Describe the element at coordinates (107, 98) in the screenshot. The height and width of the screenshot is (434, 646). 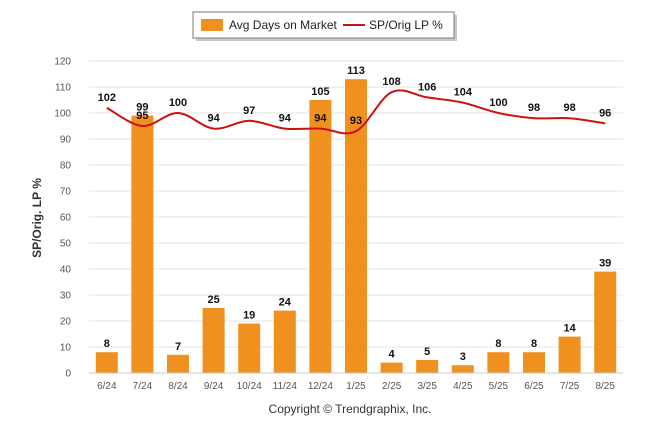
I see `line-value-label: 102` at that location.